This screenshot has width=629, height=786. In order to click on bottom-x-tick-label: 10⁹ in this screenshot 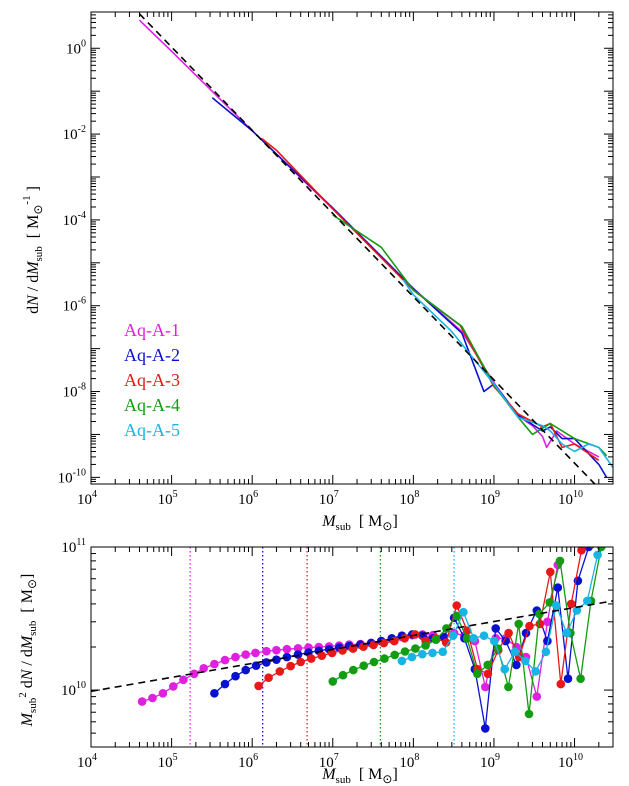, I will do `click(490, 761)`.